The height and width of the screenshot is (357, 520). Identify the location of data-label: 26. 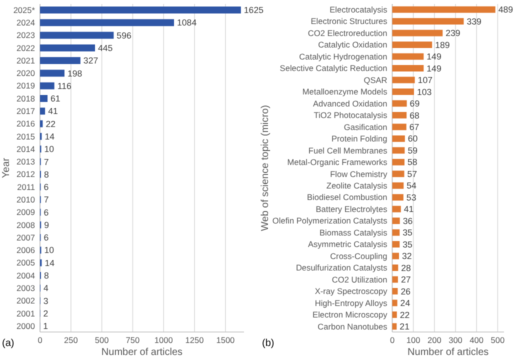
(405, 291).